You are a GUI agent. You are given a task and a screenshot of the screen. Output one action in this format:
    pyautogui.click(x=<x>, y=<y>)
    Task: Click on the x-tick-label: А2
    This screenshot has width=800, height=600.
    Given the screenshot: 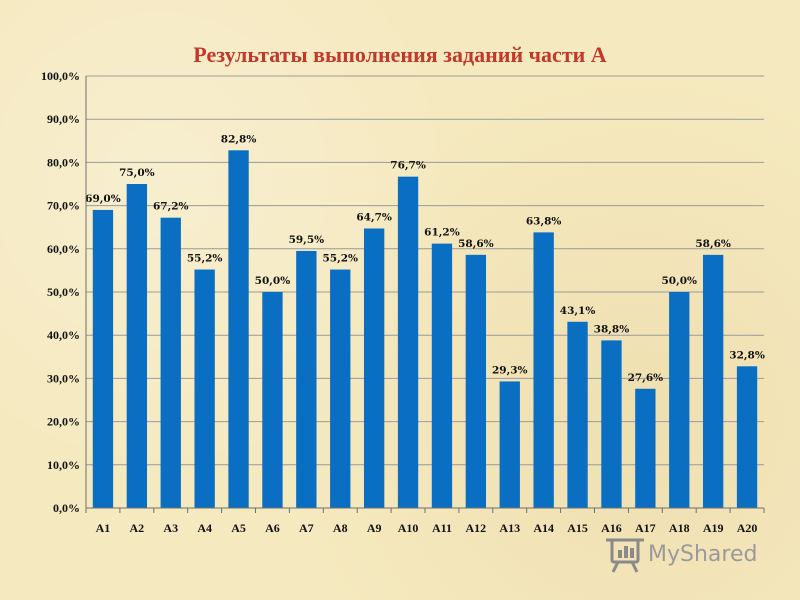 What is the action you would take?
    pyautogui.click(x=137, y=528)
    